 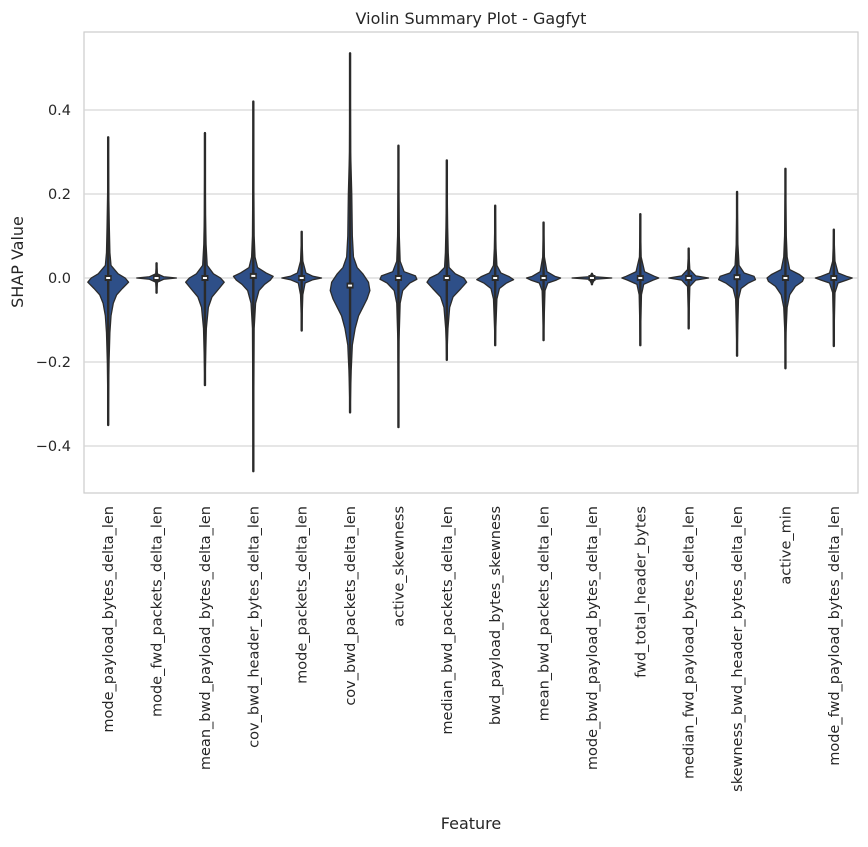 I want to click on violin-active_skewness, so click(x=398, y=286).